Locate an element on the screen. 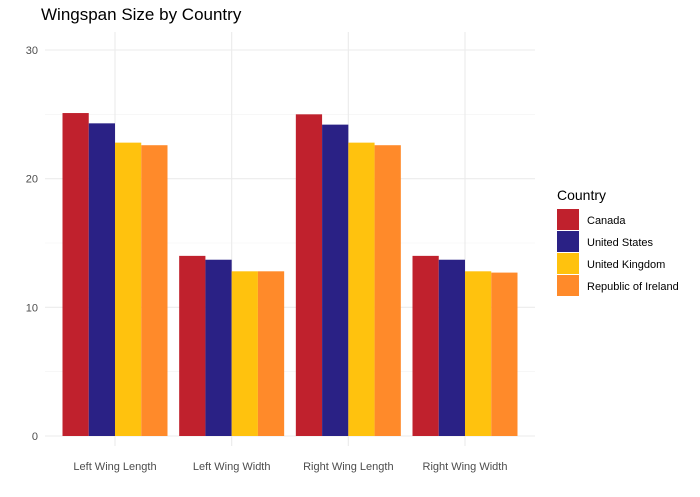  legend-label: Canada is located at coordinates (606, 221).